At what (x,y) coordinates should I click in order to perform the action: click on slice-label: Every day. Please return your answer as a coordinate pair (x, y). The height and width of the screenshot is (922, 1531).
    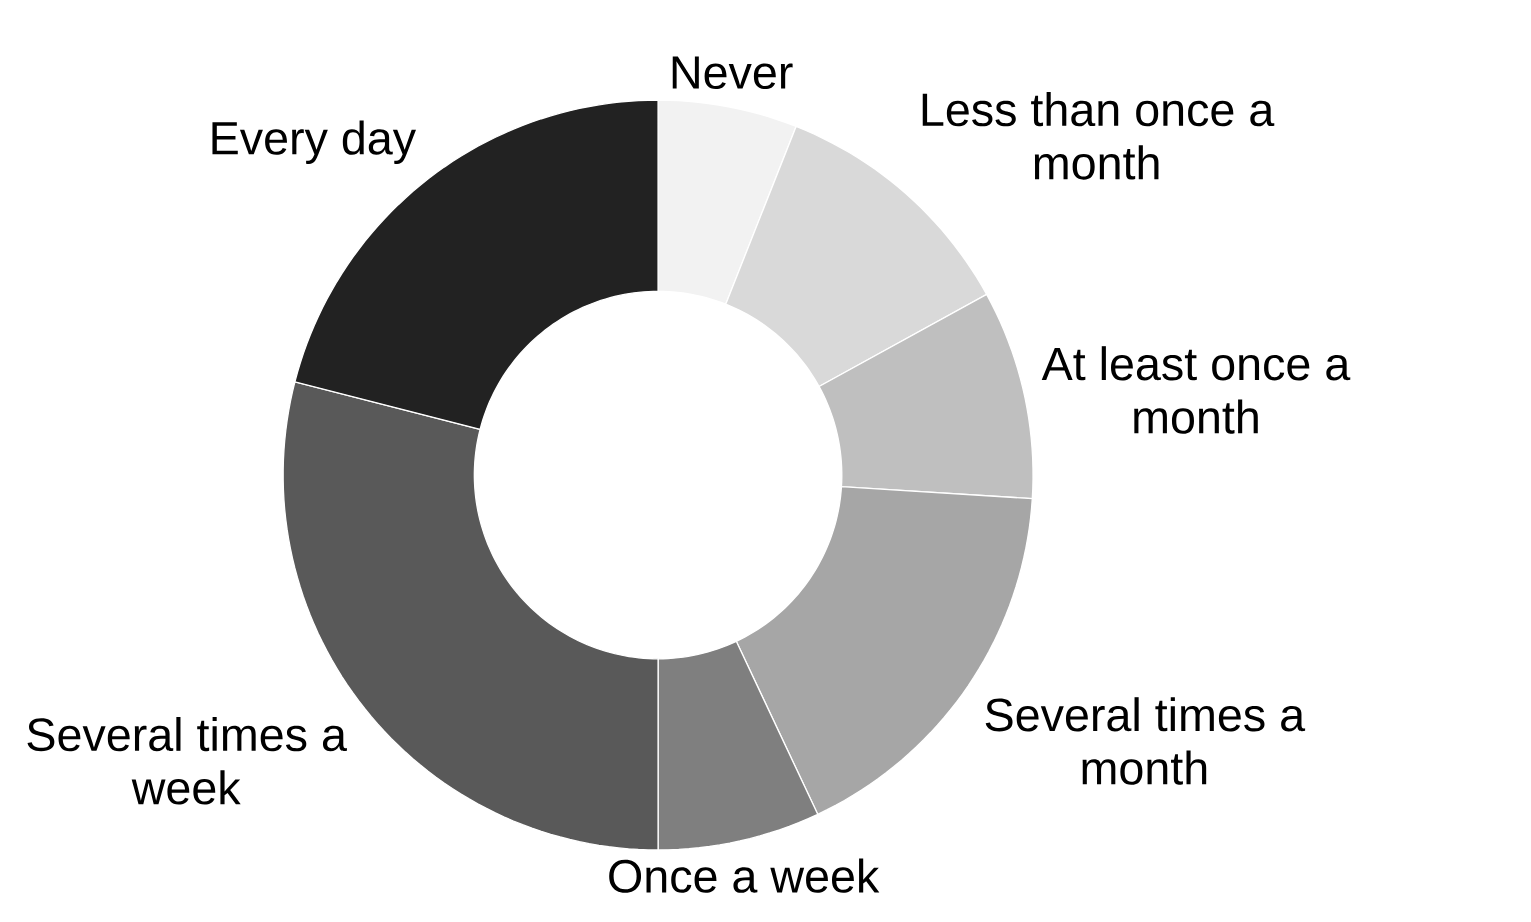
    Looking at the image, I should click on (314, 142).